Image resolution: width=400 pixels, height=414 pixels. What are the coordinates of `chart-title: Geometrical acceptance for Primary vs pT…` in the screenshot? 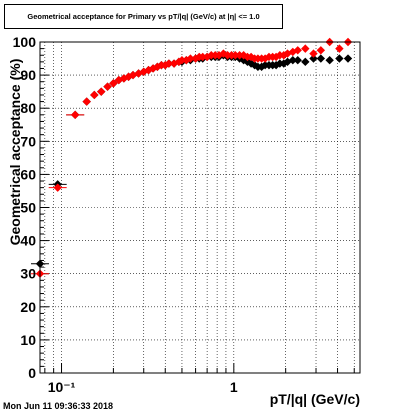 It's located at (143, 16).